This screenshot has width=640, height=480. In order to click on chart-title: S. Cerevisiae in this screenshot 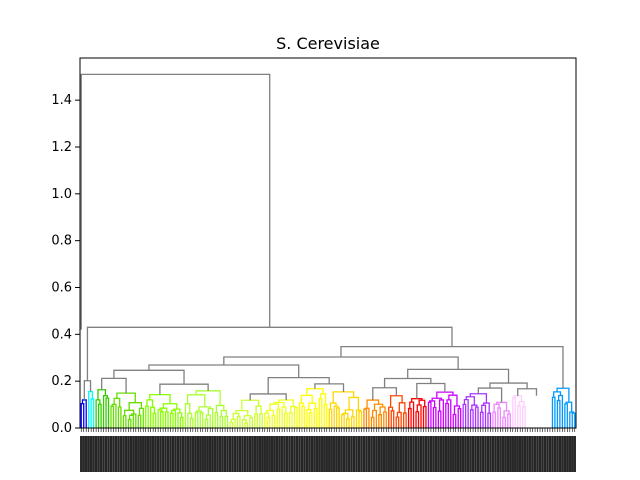, I will do `click(328, 43)`.